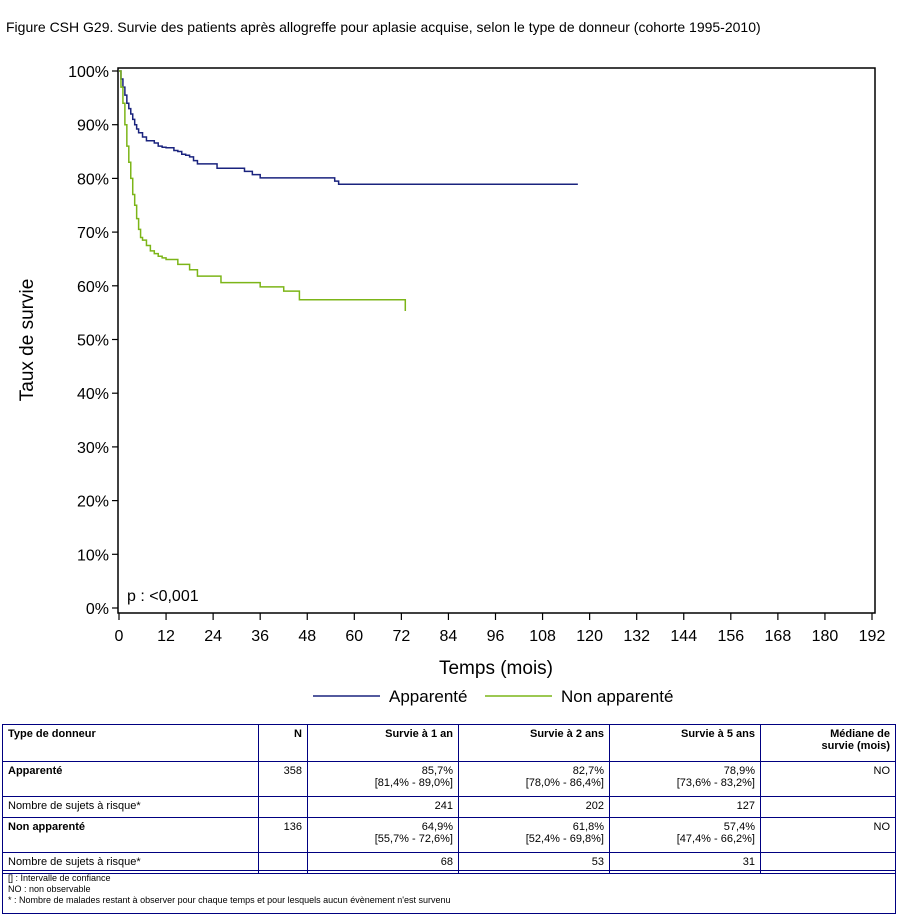 Image resolution: width=900 pixels, height=914 pixels. I want to click on x-tick-label: 180, so click(825, 636).